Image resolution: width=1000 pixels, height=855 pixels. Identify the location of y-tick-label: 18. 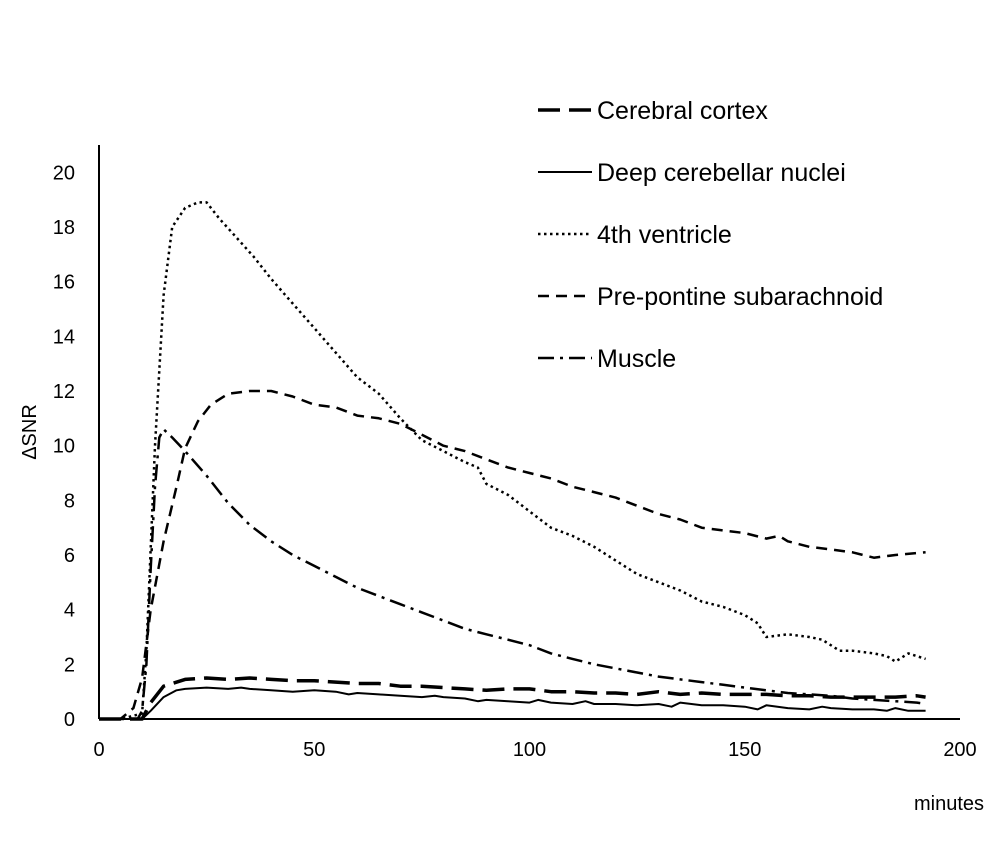
(64, 228).